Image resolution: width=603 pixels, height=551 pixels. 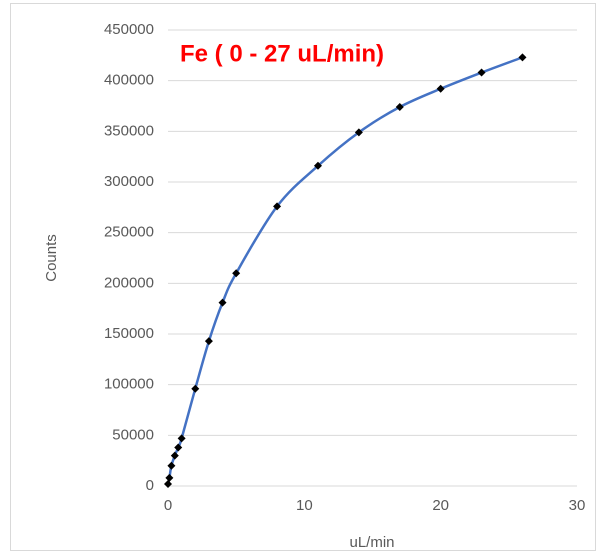 What do you see at coordinates (371, 542) in the screenshot?
I see `x-axis-label: uL/min` at bounding box center [371, 542].